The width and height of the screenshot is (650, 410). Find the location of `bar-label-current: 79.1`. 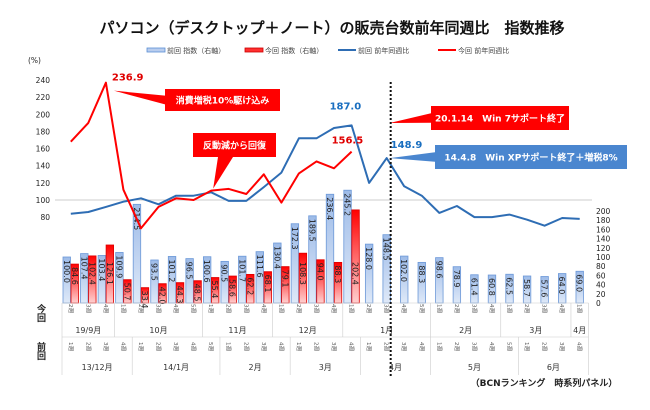

bar-label-current: 79.1 is located at coordinates (284, 279).